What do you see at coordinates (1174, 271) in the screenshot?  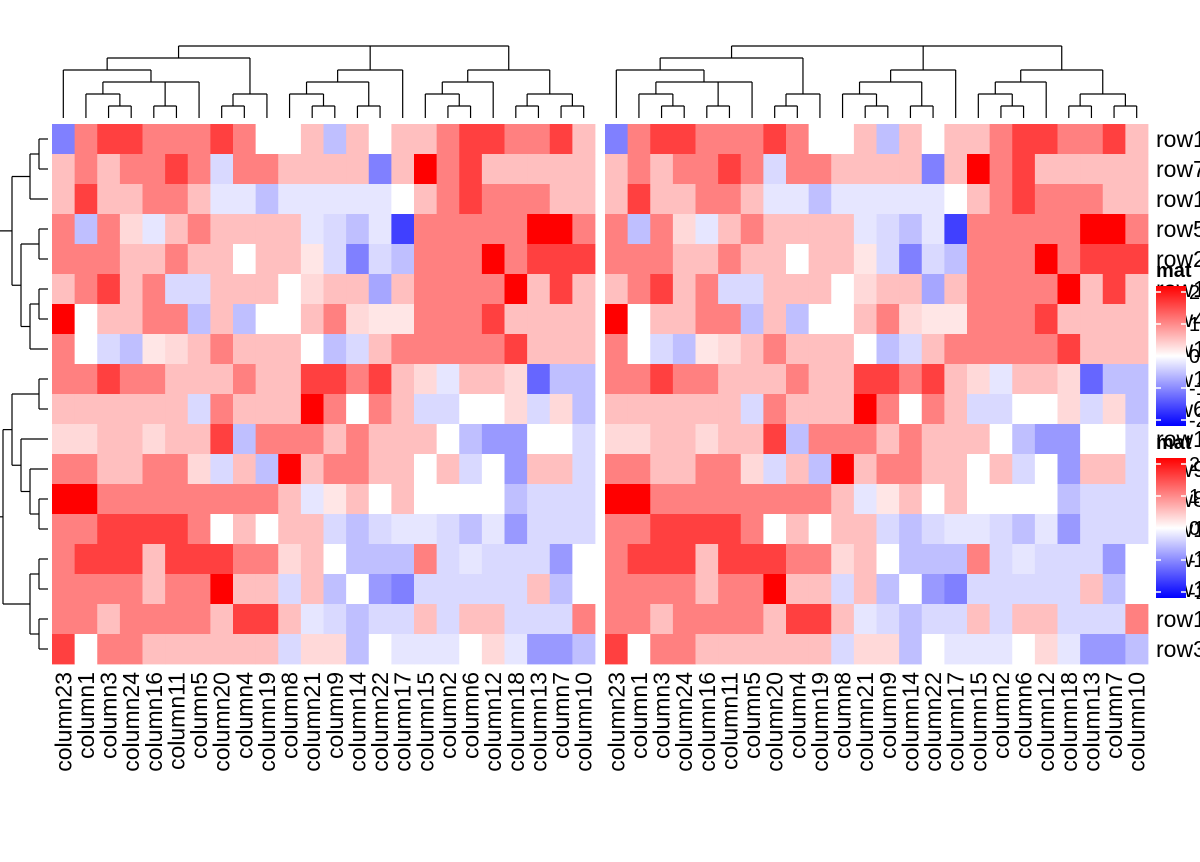 I see `legend-title: mat` at bounding box center [1174, 271].